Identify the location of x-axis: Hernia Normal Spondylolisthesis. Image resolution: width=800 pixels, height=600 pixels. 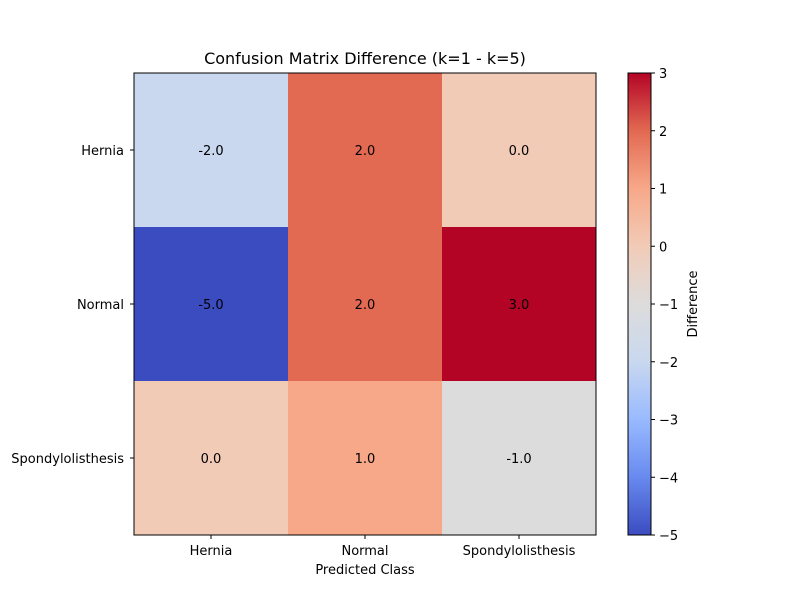
(383, 547).